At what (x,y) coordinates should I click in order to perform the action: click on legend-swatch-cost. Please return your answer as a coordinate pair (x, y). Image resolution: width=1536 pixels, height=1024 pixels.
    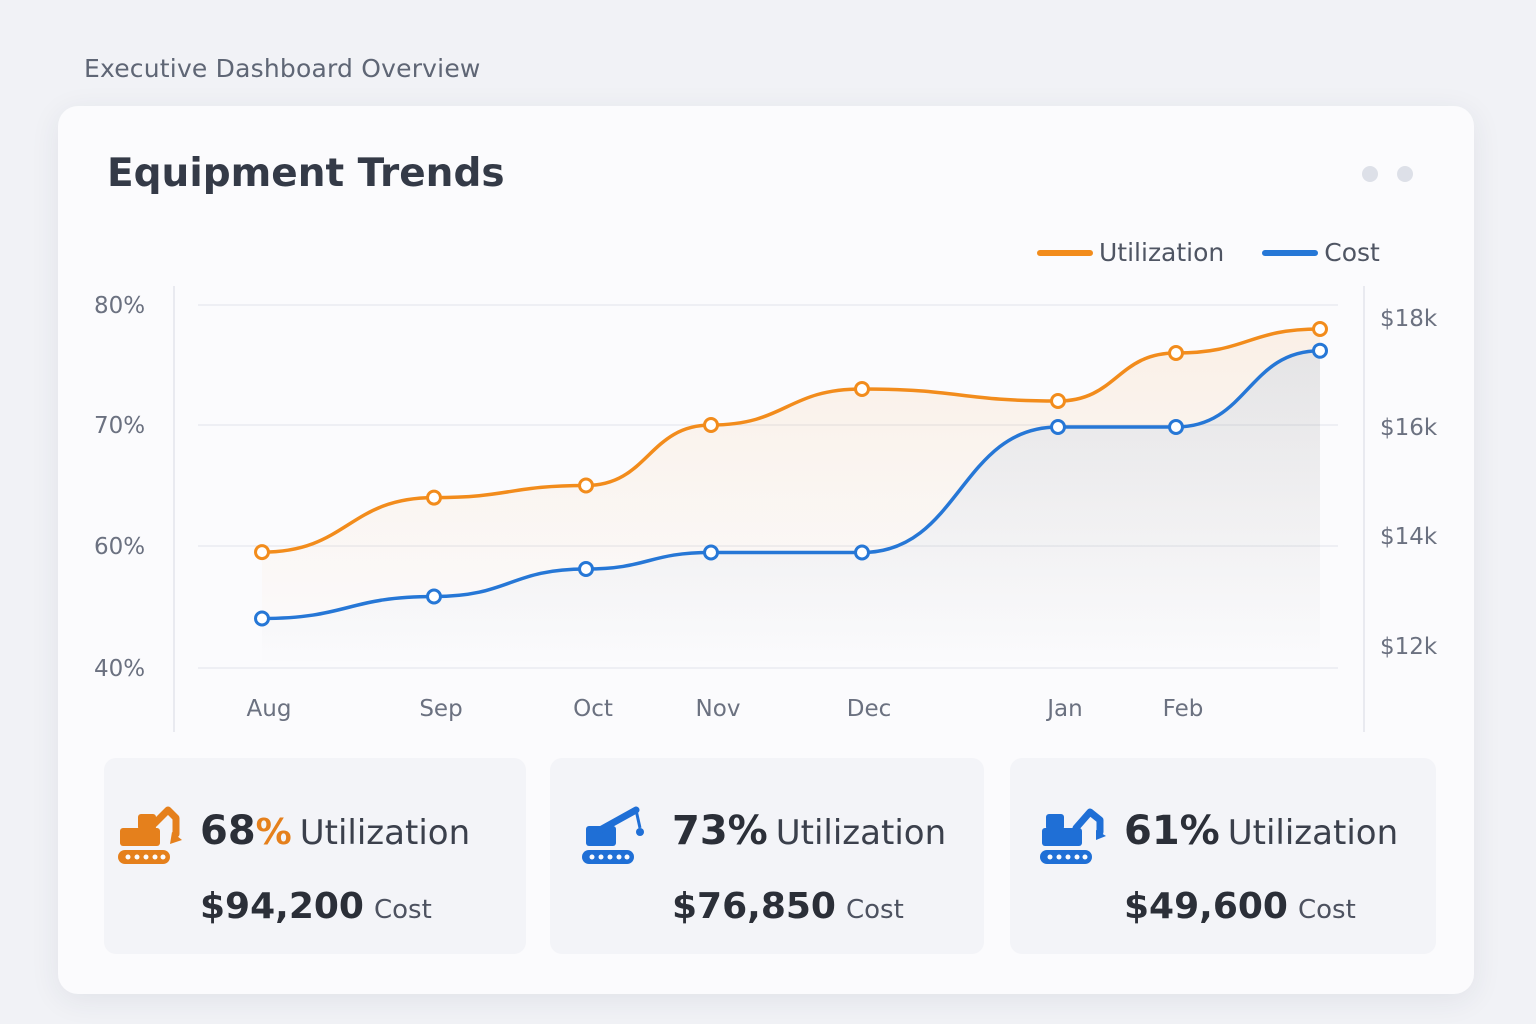
    Looking at the image, I should click on (1290, 252).